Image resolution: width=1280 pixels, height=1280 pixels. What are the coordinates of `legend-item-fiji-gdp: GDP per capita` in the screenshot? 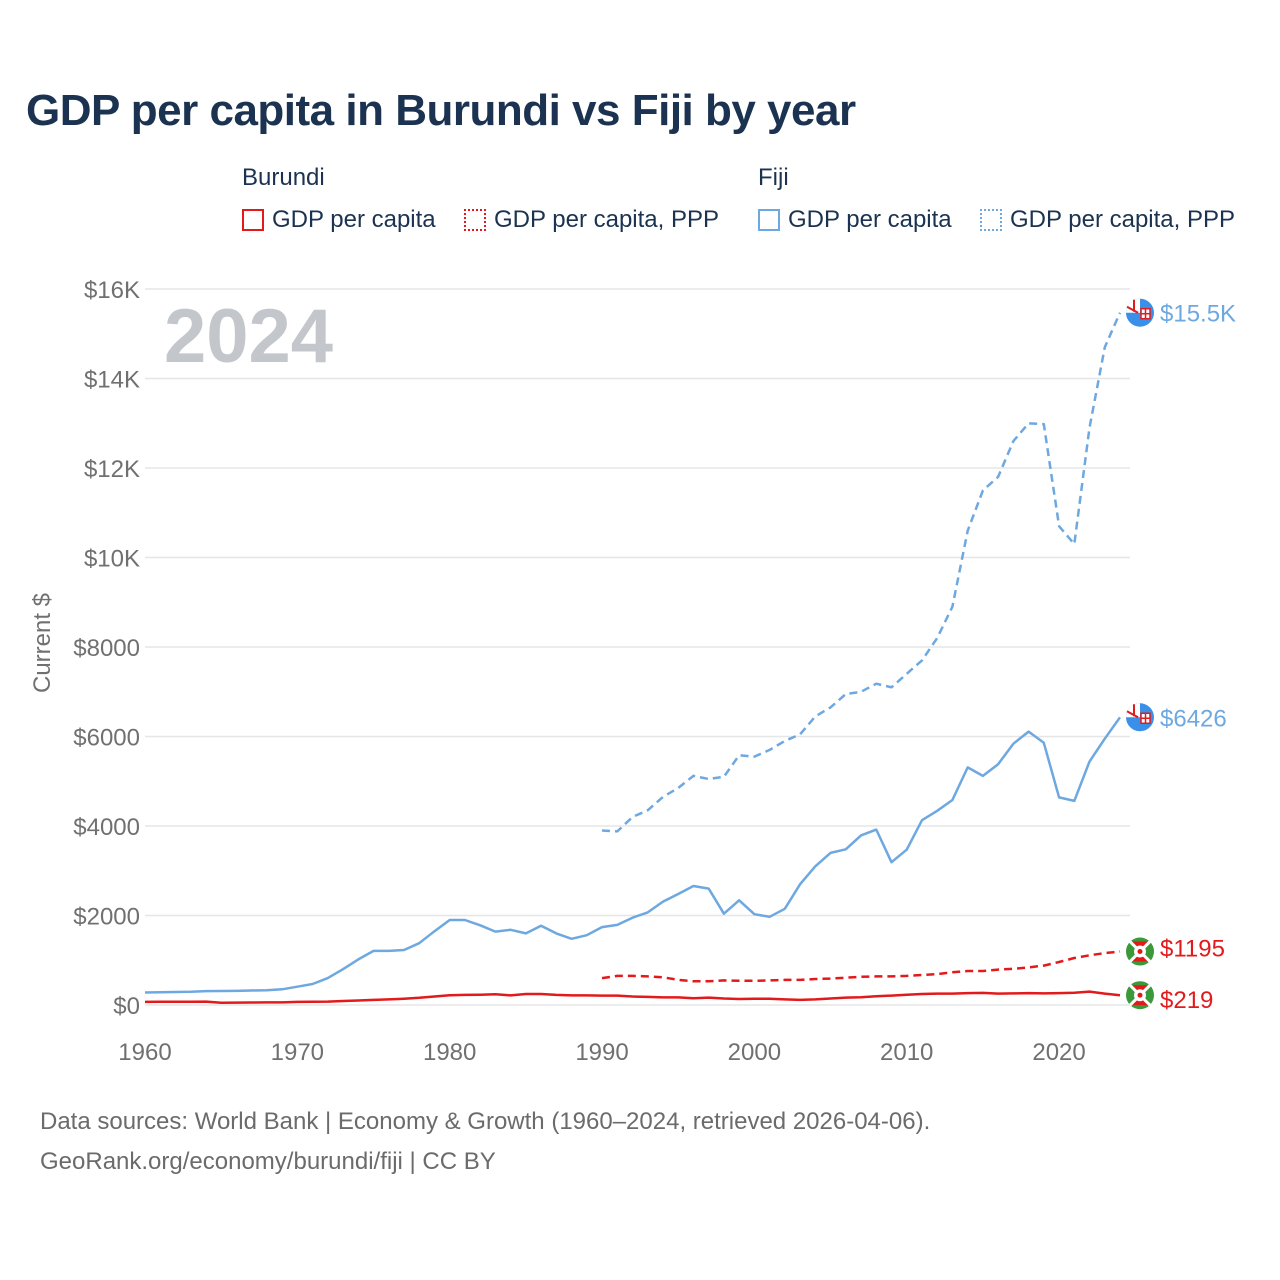 It's located at (855, 220).